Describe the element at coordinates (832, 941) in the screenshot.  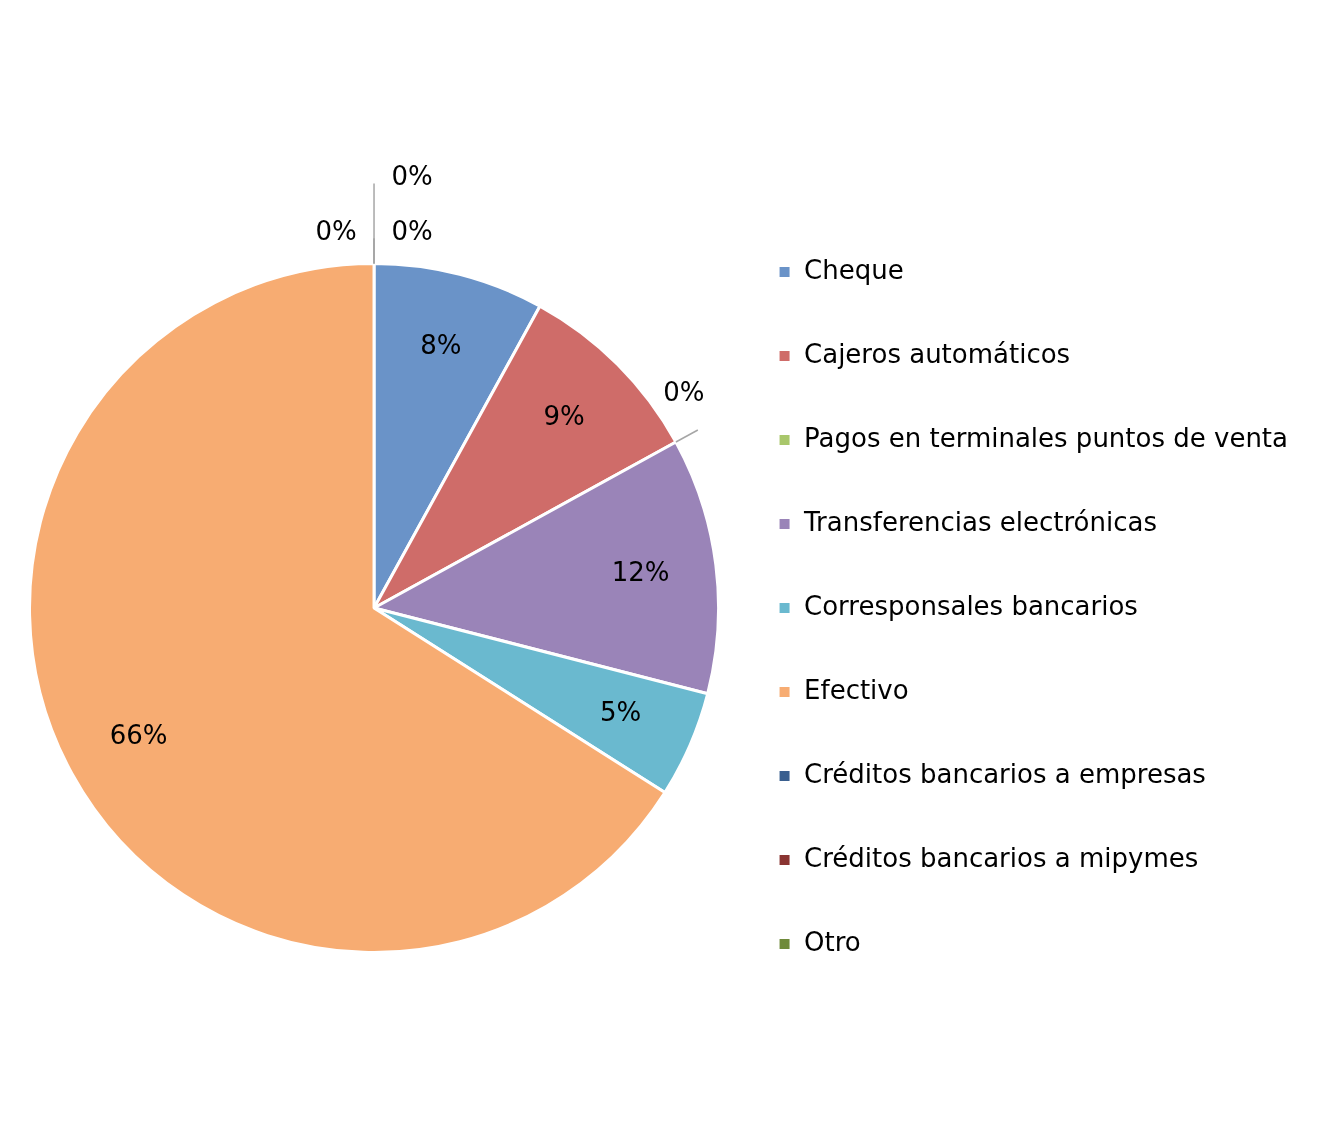
I see `legend-label: Otro` at that location.